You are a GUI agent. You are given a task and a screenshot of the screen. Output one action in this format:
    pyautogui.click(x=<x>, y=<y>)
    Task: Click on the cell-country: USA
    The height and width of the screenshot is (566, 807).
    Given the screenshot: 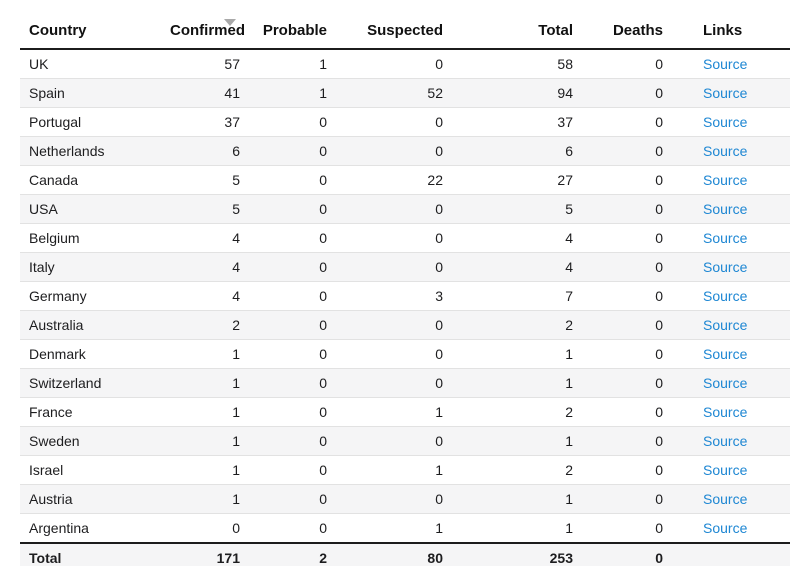 What is the action you would take?
    pyautogui.click(x=90, y=209)
    